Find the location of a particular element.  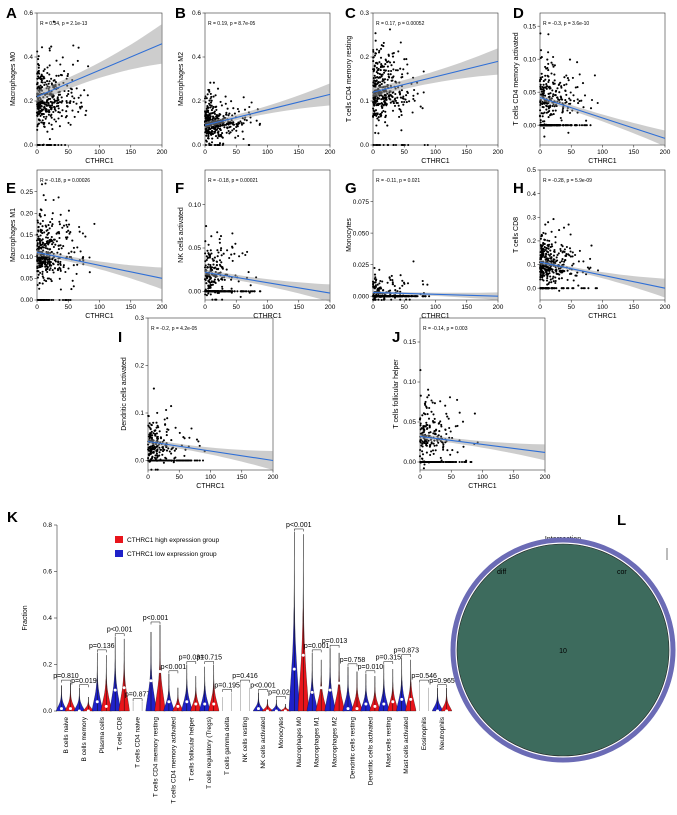

x-tick-label: 200 is located at coordinates (498, 307).